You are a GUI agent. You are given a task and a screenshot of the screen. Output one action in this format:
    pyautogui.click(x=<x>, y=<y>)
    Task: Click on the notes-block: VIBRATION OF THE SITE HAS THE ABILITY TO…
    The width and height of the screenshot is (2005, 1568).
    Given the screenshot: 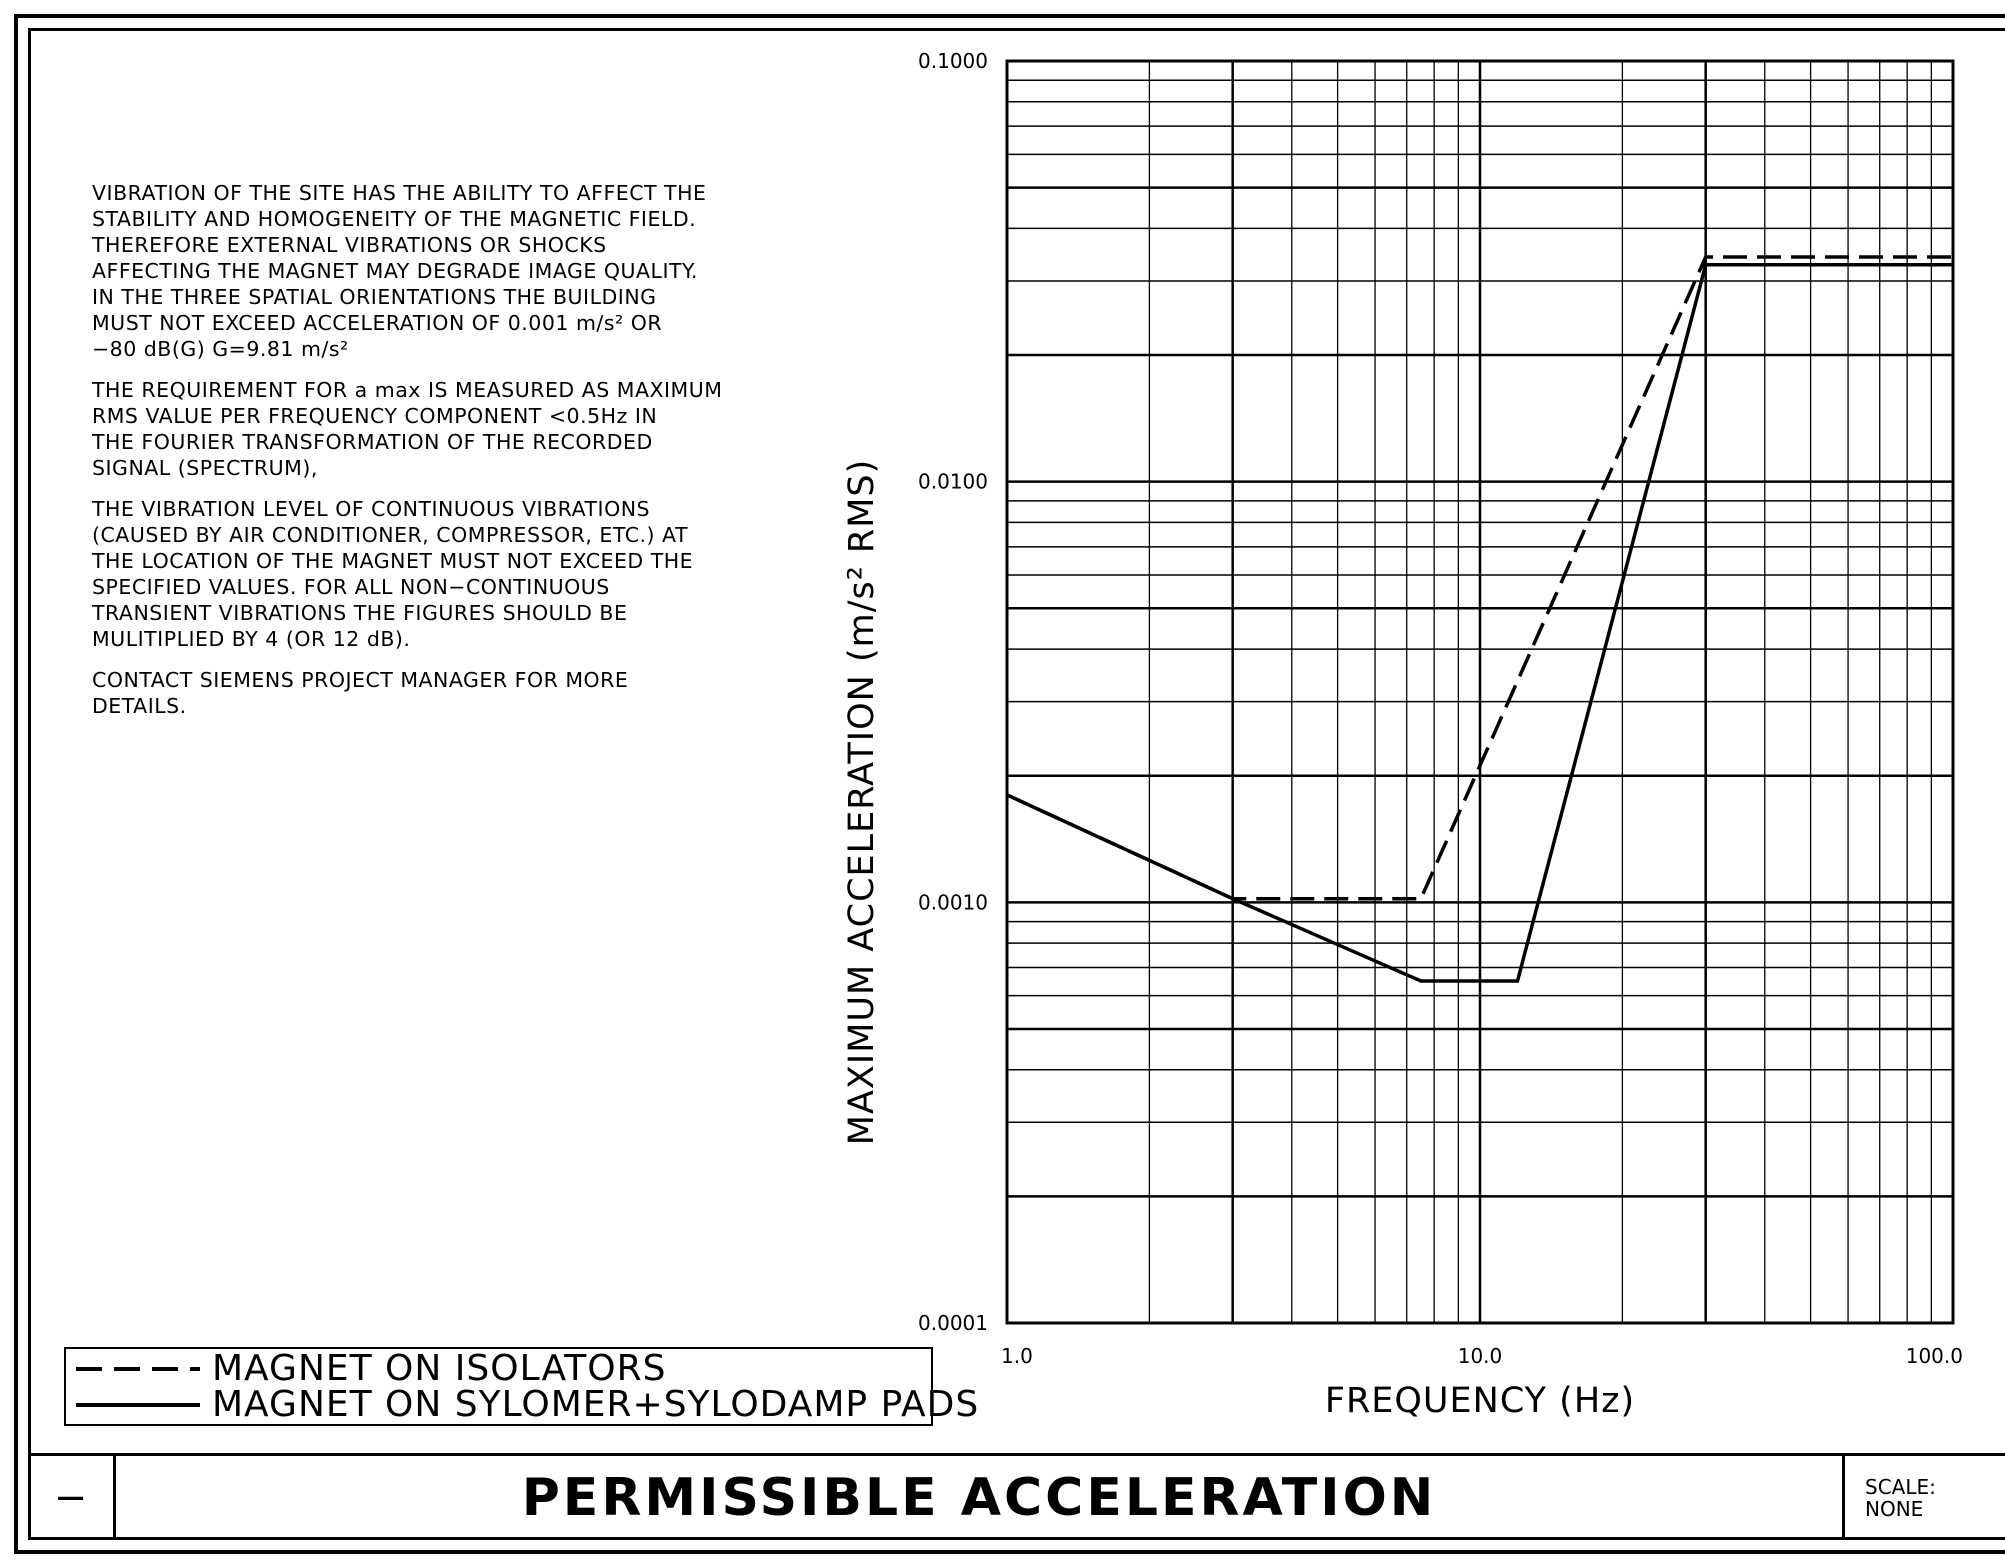 What is the action you would take?
    pyautogui.click(x=442, y=457)
    